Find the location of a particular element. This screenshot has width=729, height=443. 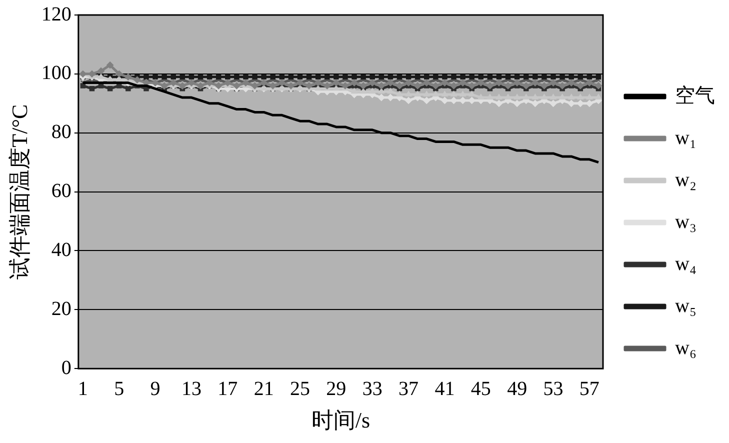

x-tick-label: 21 is located at coordinates (264, 389).